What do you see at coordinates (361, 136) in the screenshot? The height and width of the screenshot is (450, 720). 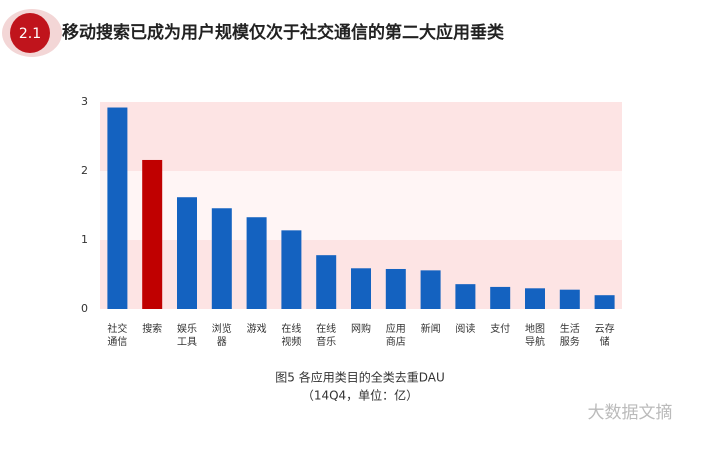 I see `grid-band` at bounding box center [361, 136].